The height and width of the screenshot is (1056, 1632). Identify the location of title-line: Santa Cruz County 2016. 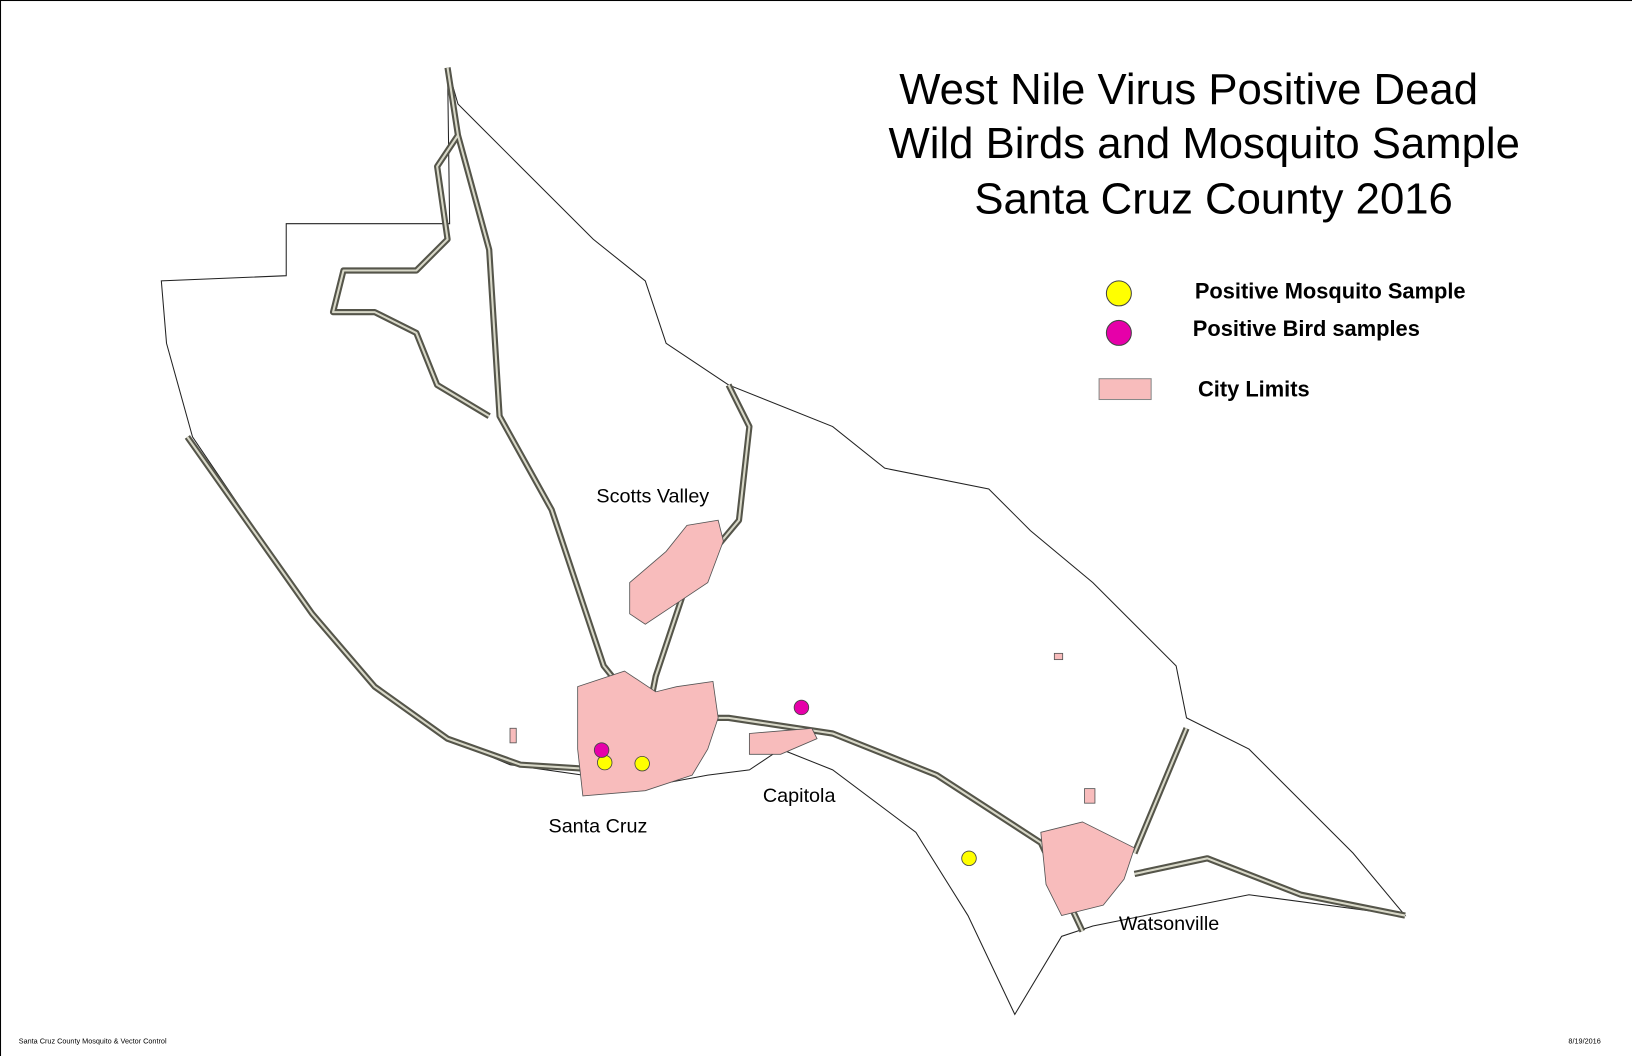
(1213, 198).